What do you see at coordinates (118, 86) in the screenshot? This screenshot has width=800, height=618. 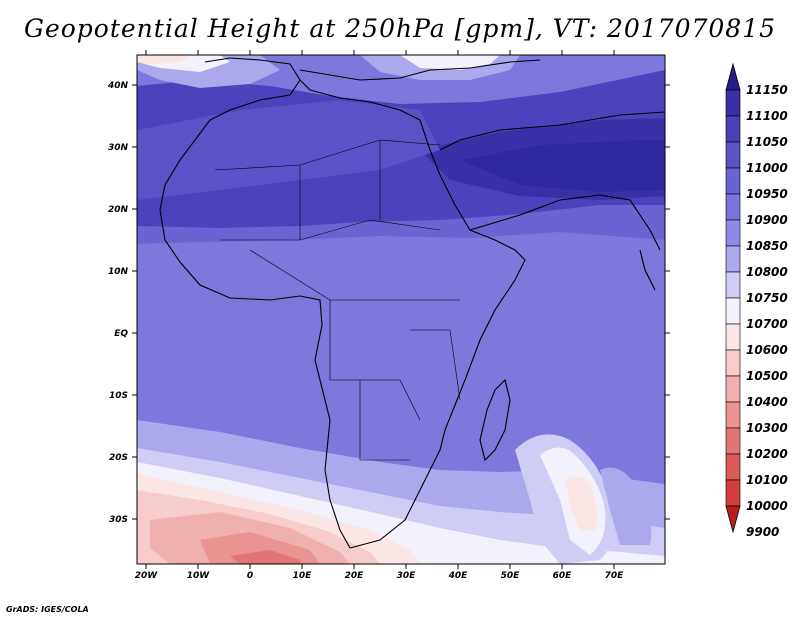 I see `lat-label: 40N` at bounding box center [118, 86].